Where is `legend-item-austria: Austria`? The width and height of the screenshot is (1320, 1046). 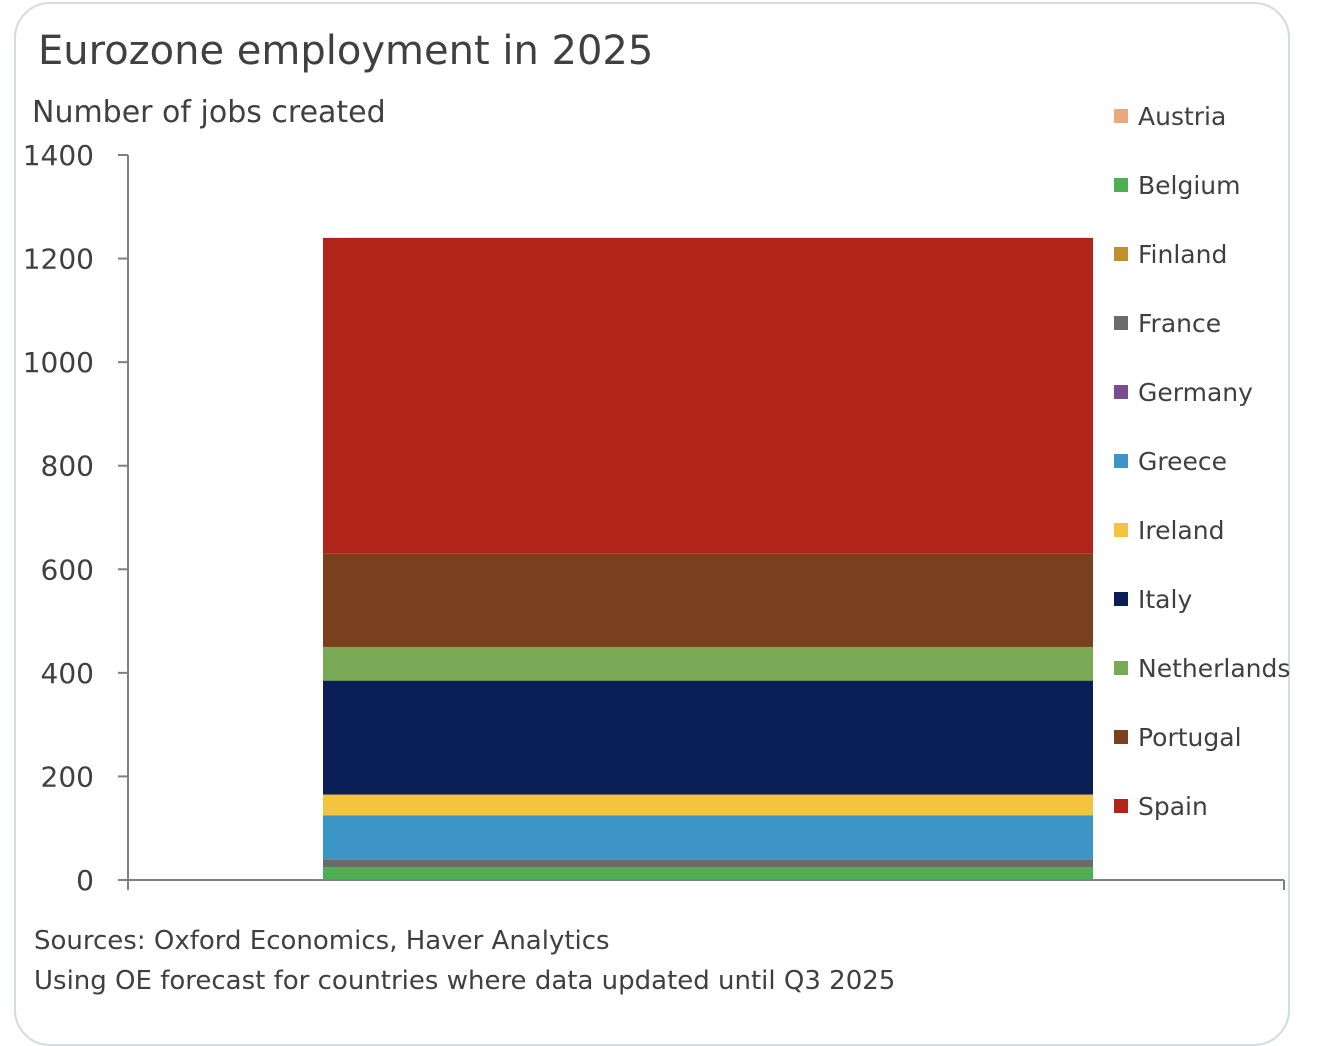
legend-item-austria: Austria is located at coordinates (1170, 116).